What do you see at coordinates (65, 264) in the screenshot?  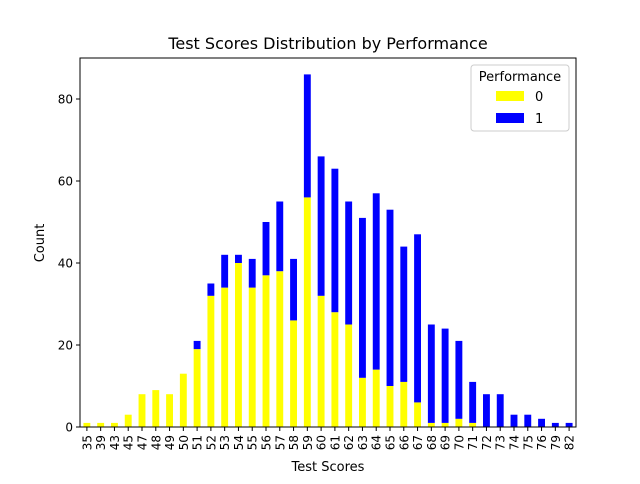 I see `y-tick-label-40: 40` at bounding box center [65, 264].